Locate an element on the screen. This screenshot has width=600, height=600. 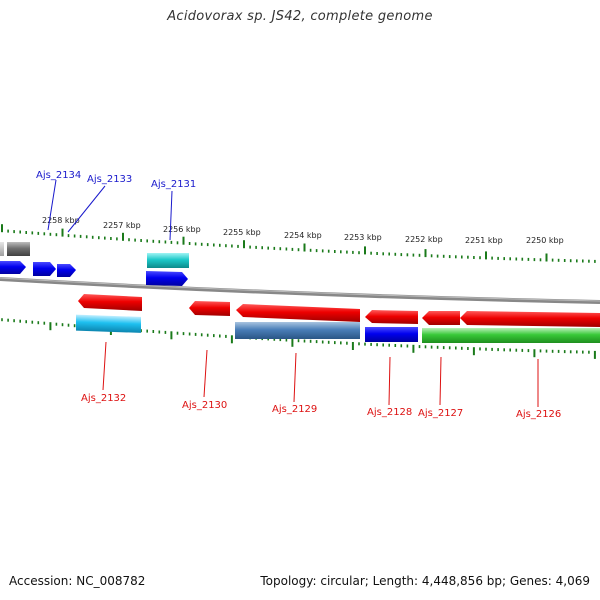
scale-label: 2252 kbp is located at coordinates (424, 239).